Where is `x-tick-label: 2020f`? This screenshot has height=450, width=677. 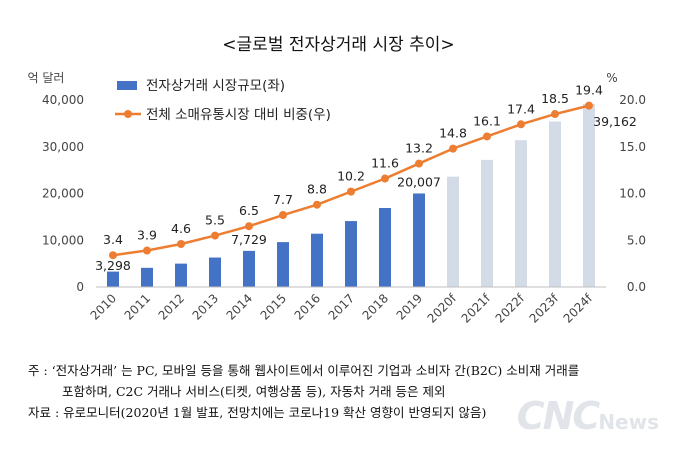
x-tick-label: 2020f is located at coordinates (442, 308).